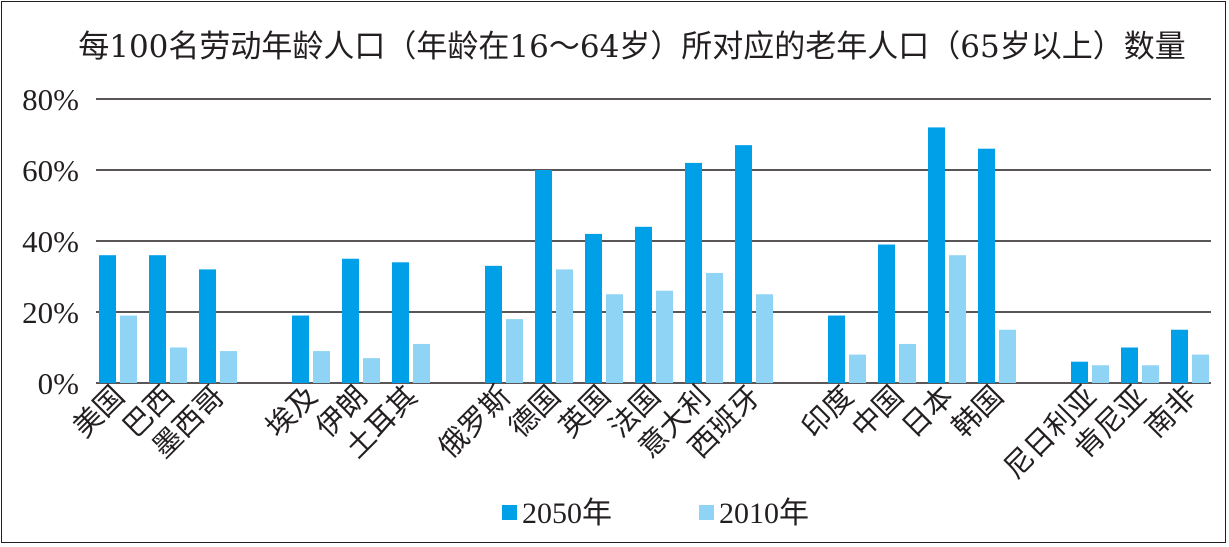 The height and width of the screenshot is (547, 1229). I want to click on y-tick-label: 20%, so click(50, 312).